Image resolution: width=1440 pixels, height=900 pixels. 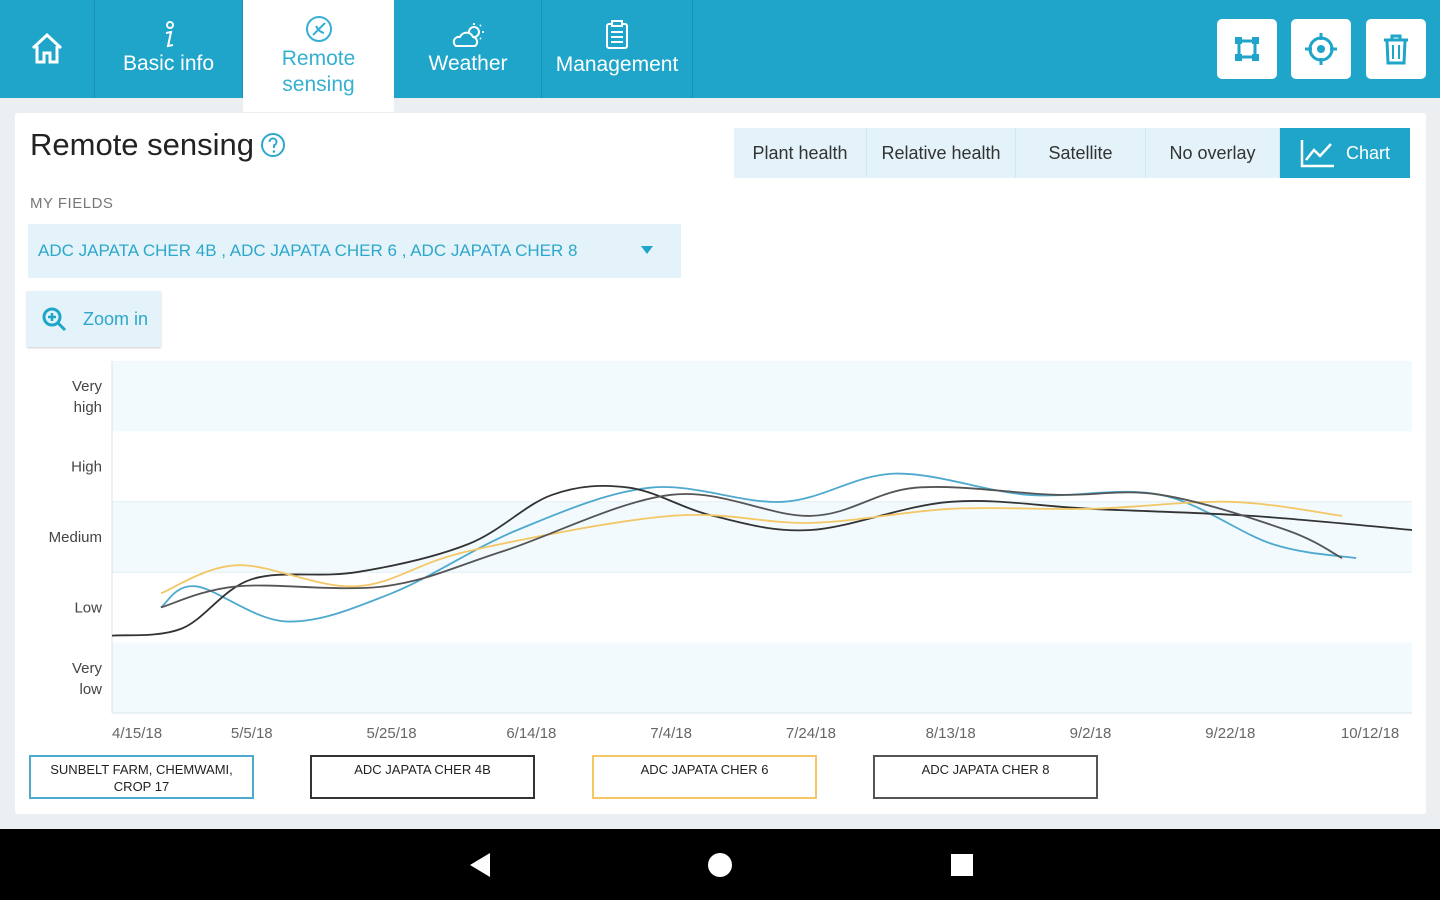 I want to click on my-fields-label: MY FIELDS, so click(x=72, y=203).